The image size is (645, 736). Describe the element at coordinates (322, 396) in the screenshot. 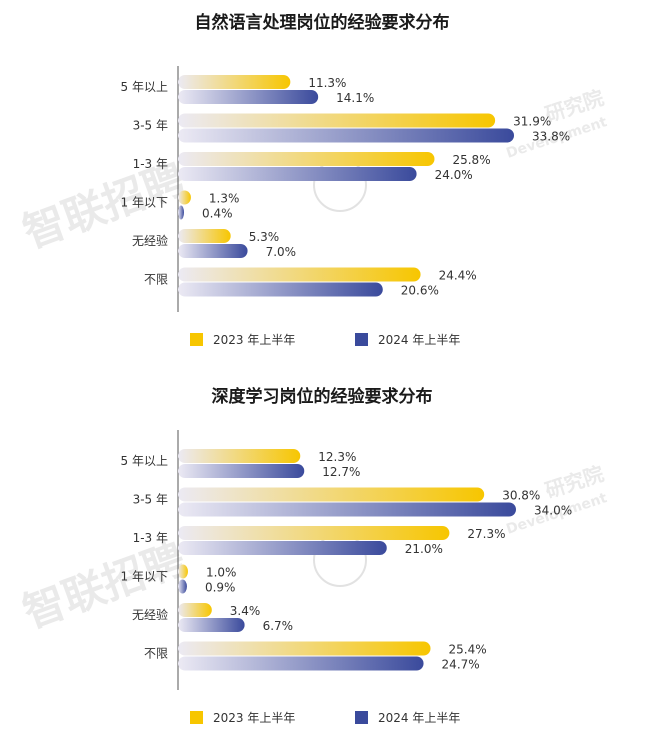

I see `chart-title: 深度学习岗位的经验要求分布` at that location.